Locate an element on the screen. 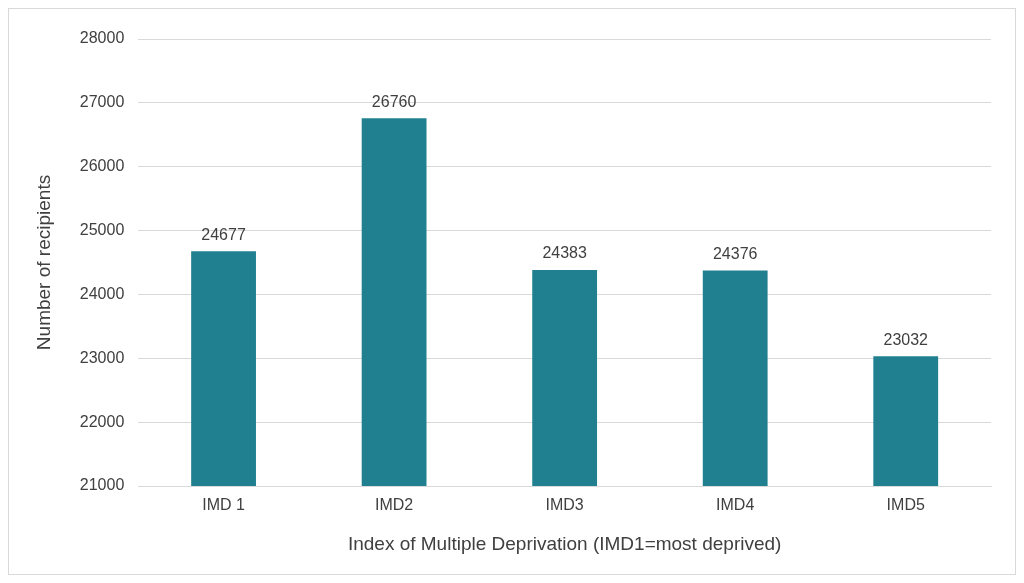  data-label: 24677 is located at coordinates (223, 234).